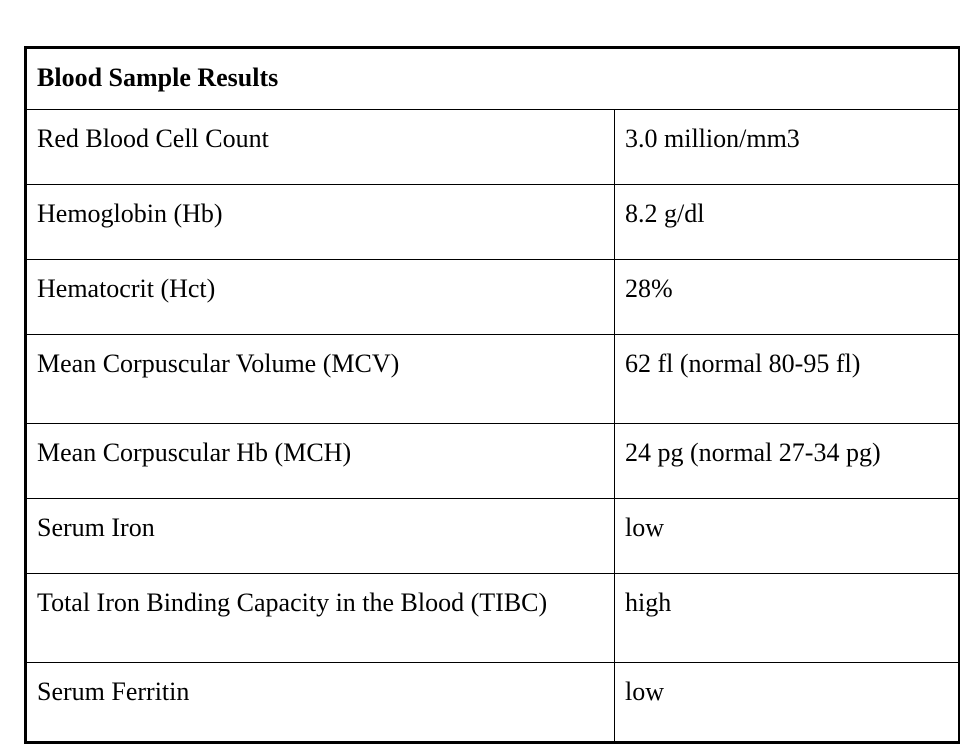 This screenshot has width=960, height=744. I want to click on table-row: Serum Iron low, so click(492, 536).